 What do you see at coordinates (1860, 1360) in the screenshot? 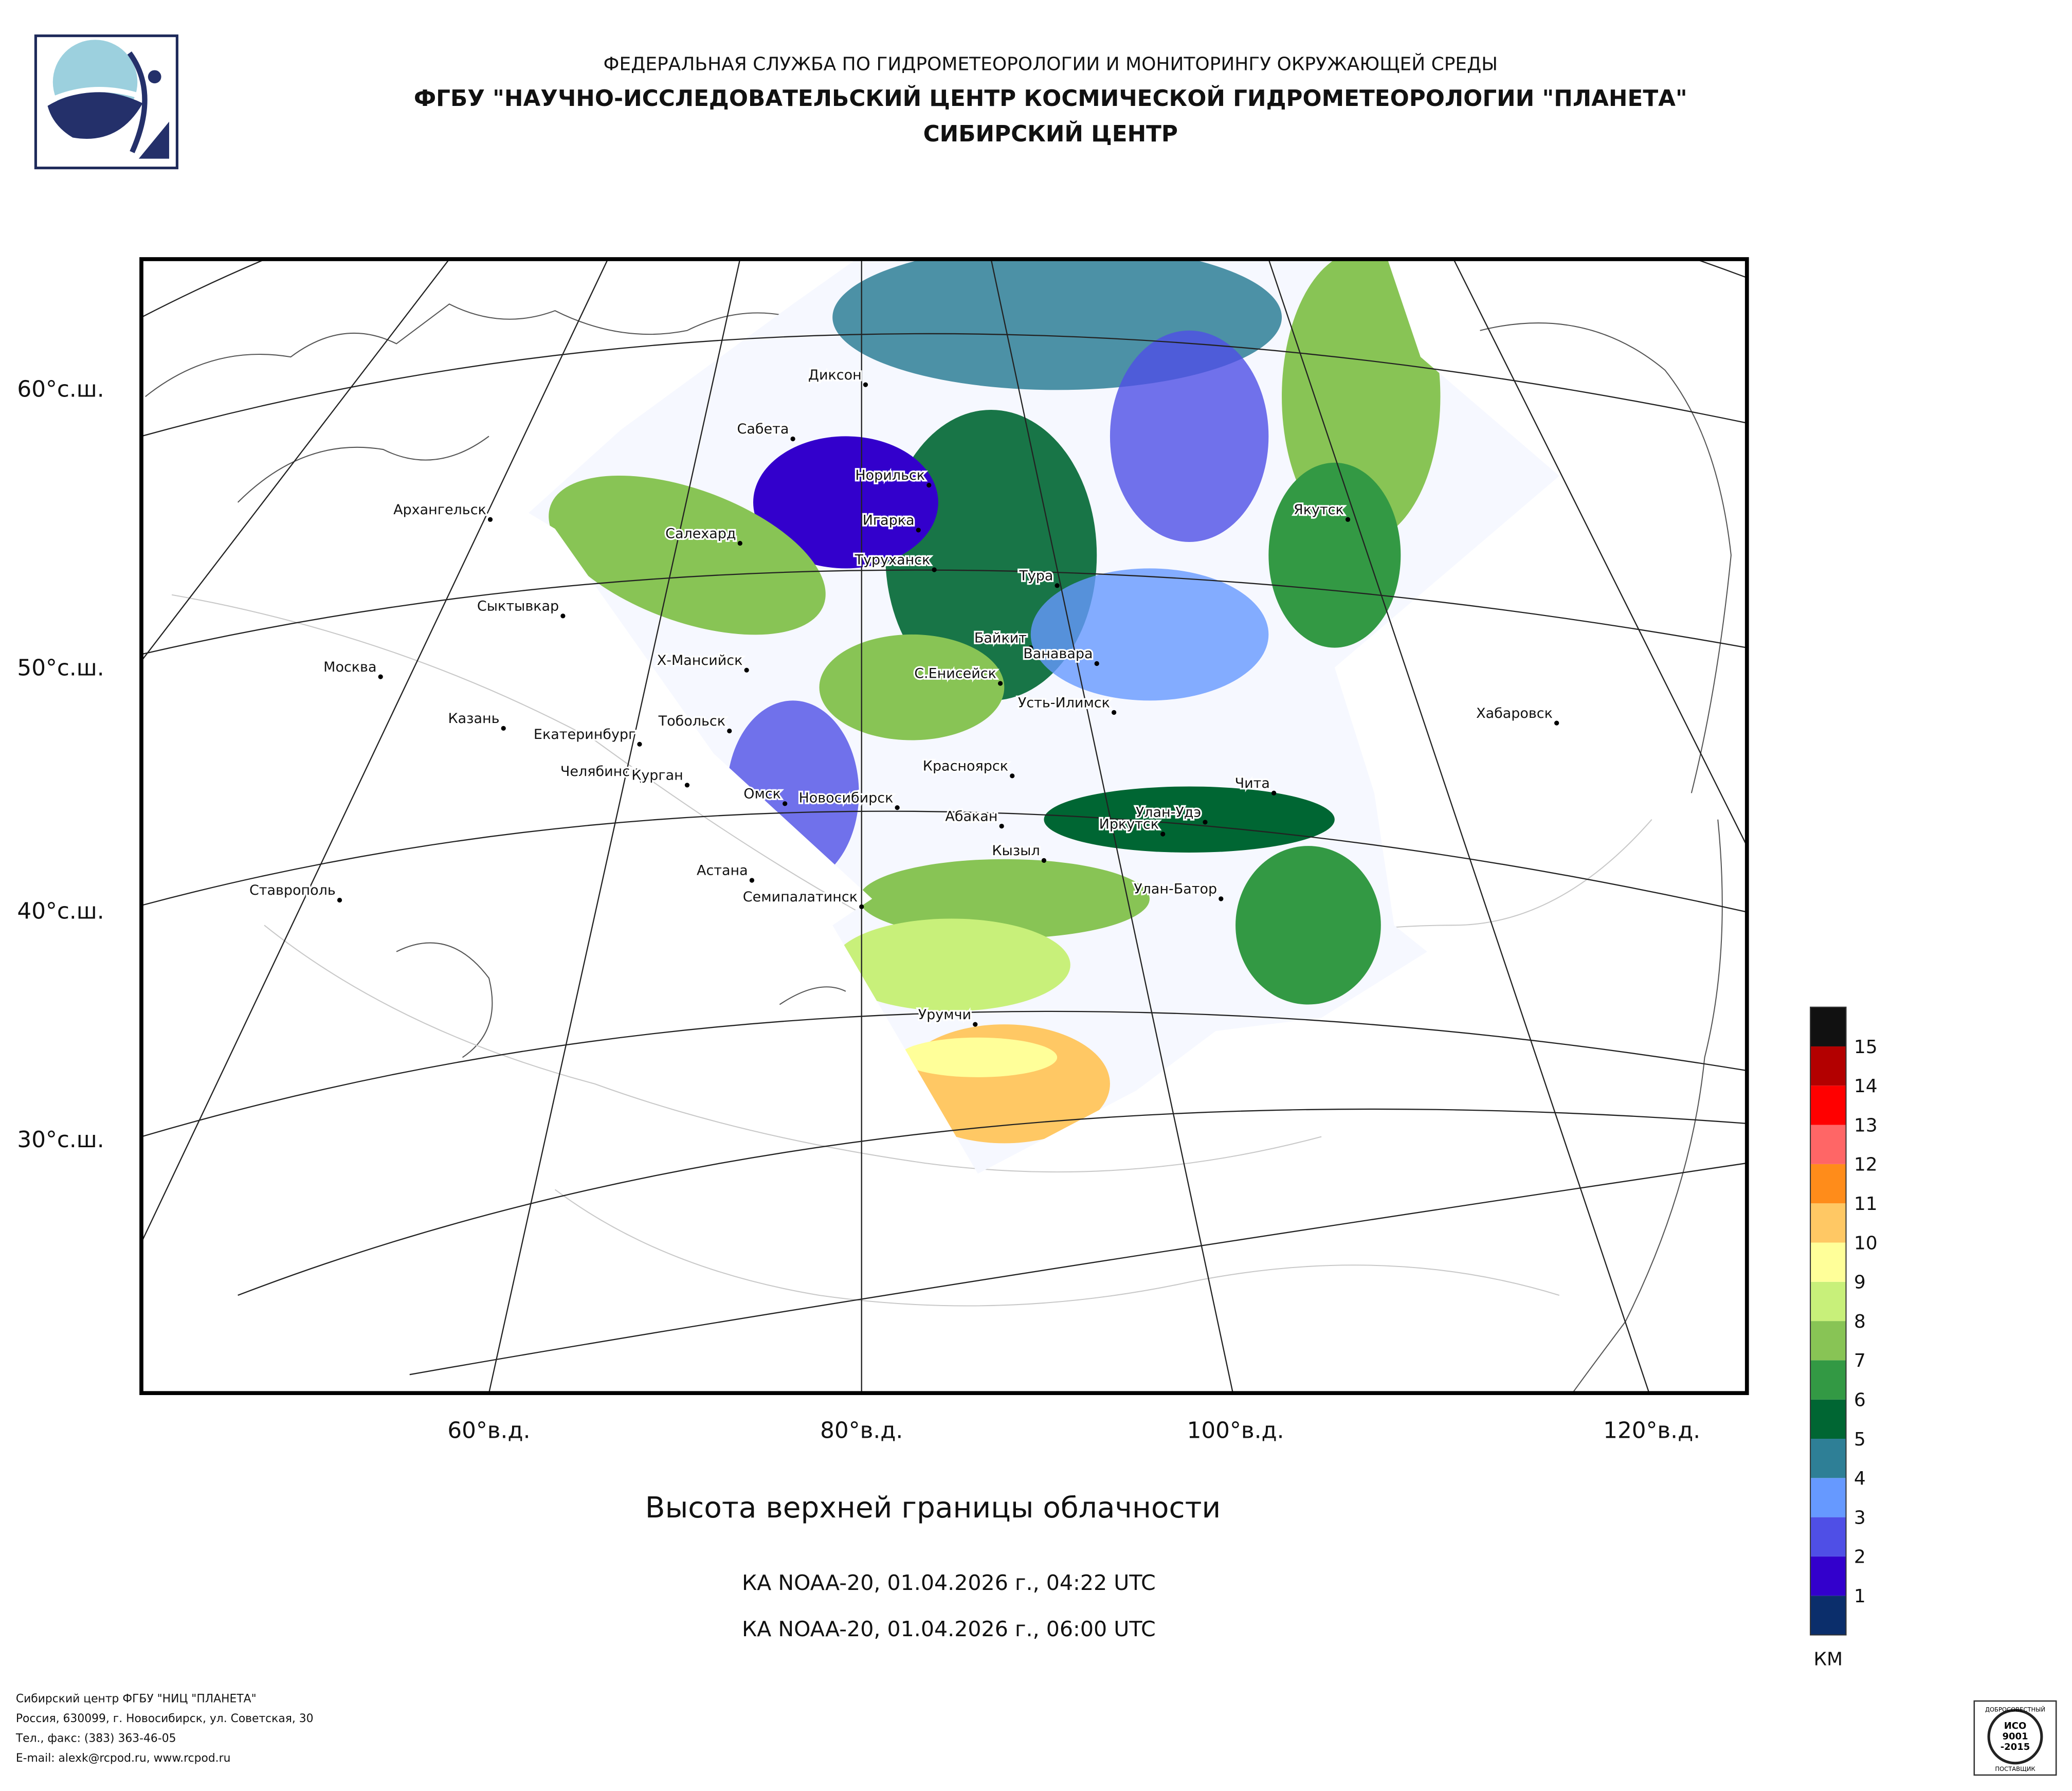
I see `legend-label: 7` at bounding box center [1860, 1360].